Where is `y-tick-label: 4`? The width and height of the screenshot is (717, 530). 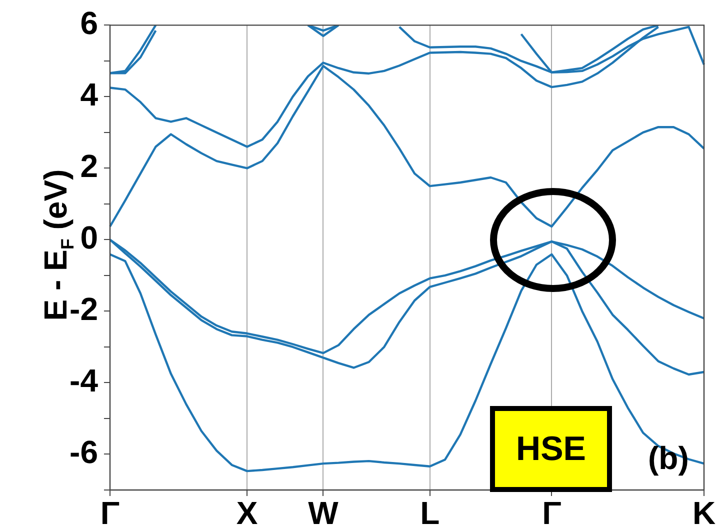 y-tick-label: 4 is located at coordinates (89, 94).